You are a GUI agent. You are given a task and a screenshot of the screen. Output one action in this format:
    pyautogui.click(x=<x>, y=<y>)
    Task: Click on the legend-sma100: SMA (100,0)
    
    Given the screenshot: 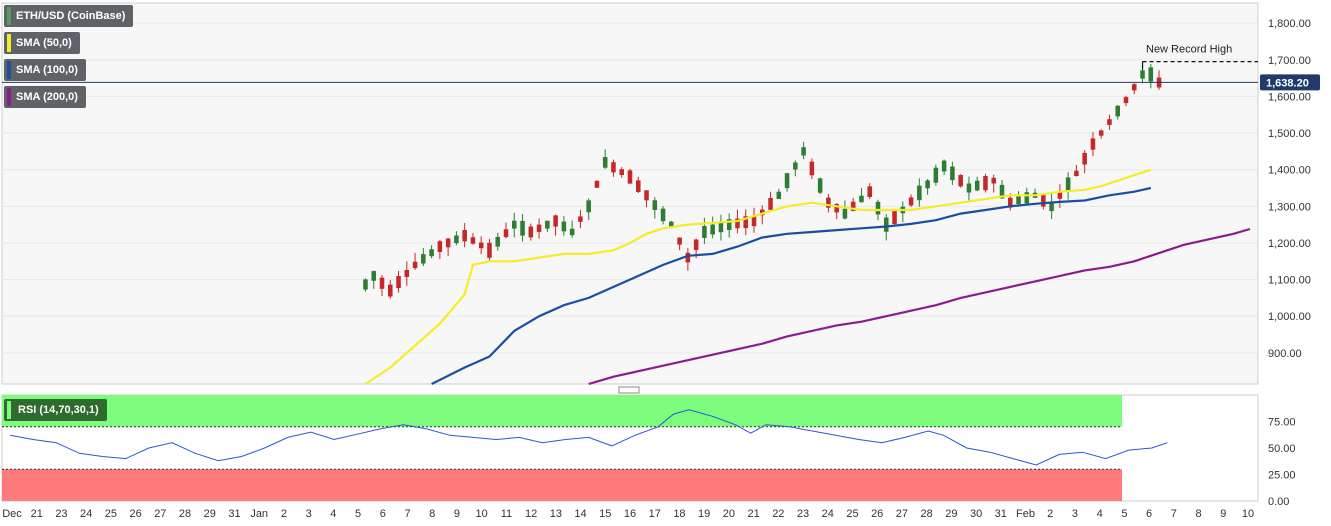 What is the action you would take?
    pyautogui.click(x=45, y=70)
    